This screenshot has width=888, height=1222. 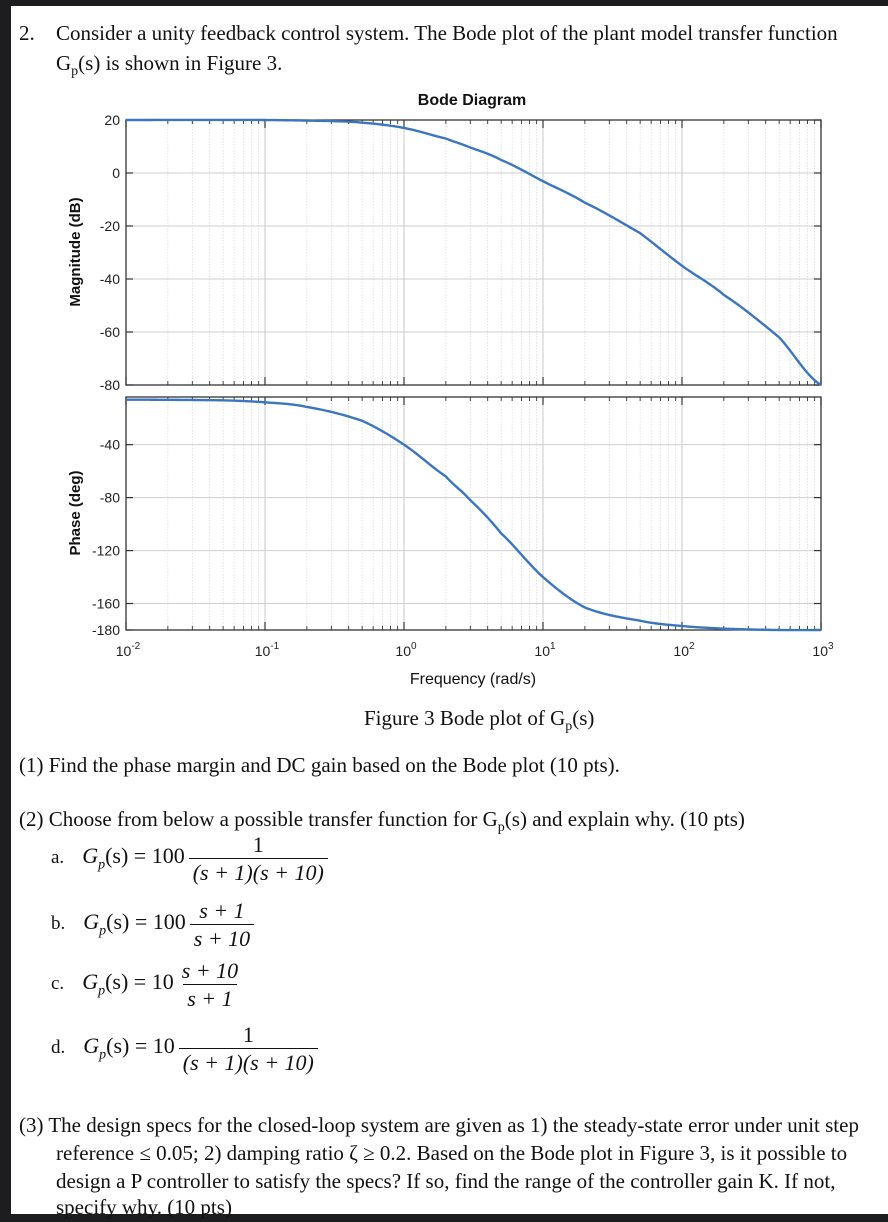 What do you see at coordinates (110, 332) in the screenshot?
I see `magnitude-ytick-label: -60` at bounding box center [110, 332].